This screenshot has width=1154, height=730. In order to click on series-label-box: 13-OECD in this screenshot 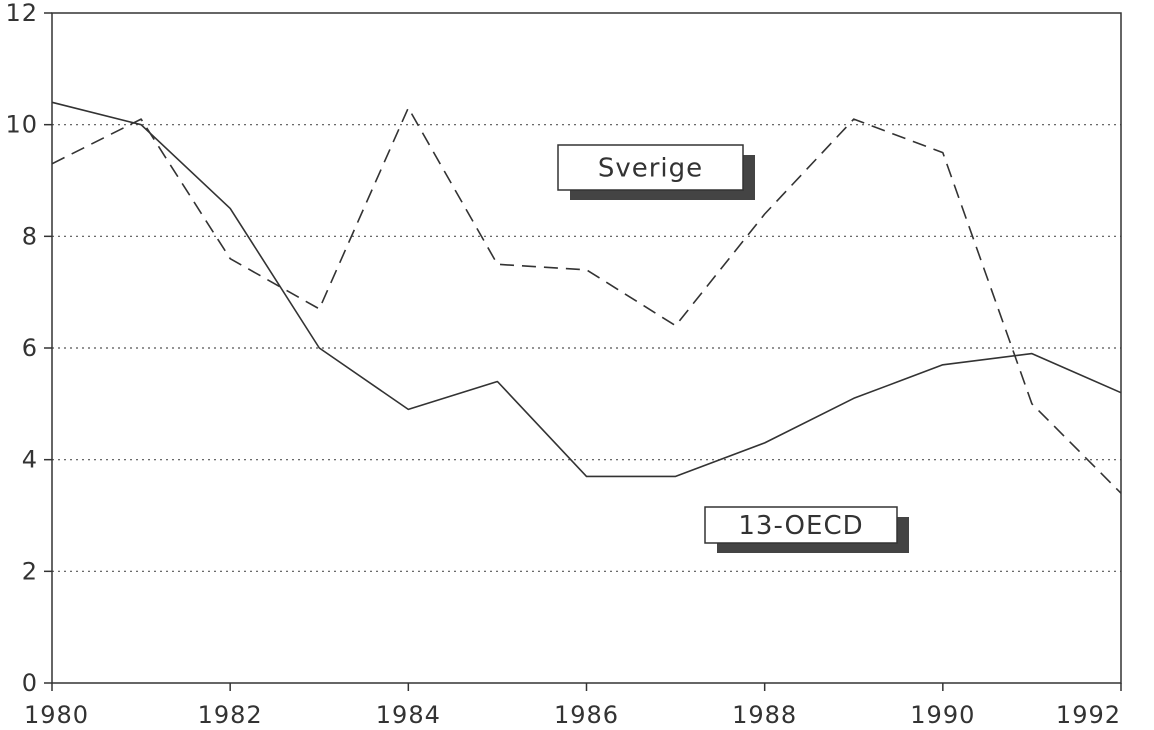, I will do `click(806, 529)`.